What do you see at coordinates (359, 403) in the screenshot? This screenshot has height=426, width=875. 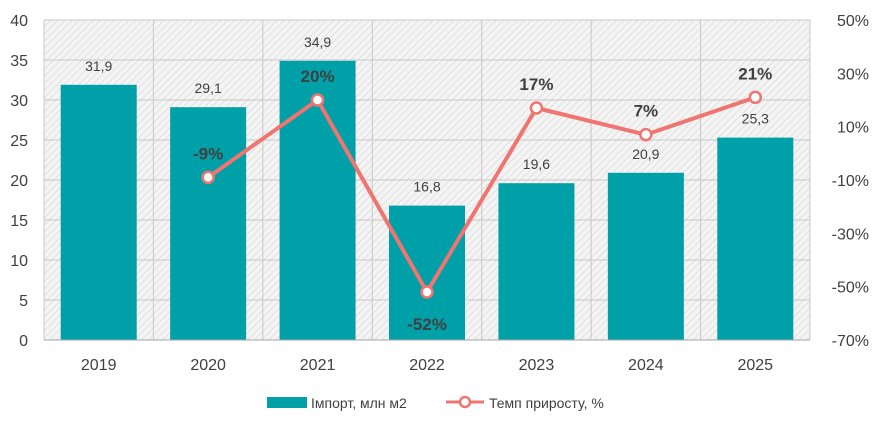 I see `legend-label-bar: Імпорт, млн м2` at bounding box center [359, 403].